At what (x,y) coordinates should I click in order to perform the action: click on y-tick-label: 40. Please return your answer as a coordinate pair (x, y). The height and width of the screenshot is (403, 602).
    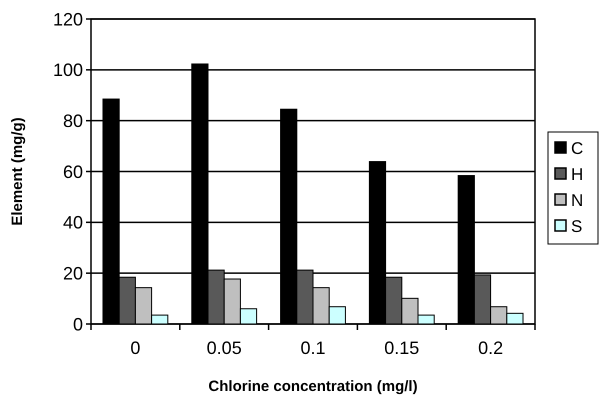
    Looking at the image, I should click on (72, 222).